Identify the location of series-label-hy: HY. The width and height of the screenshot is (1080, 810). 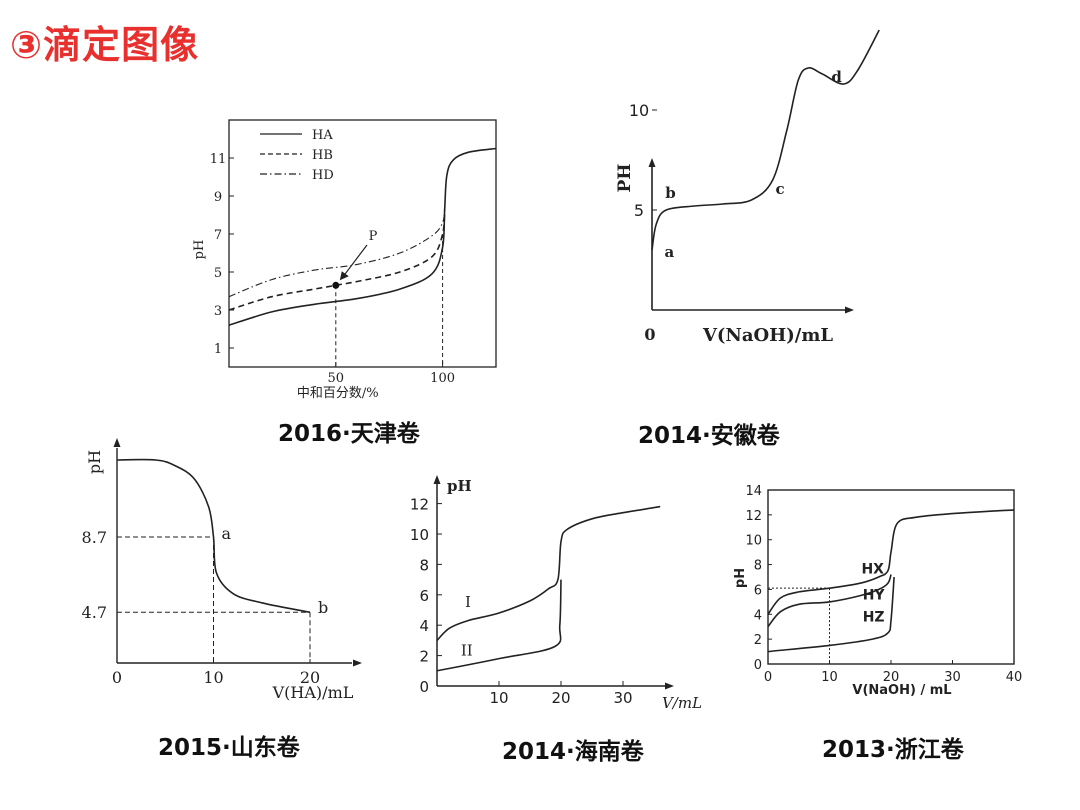
(874, 595).